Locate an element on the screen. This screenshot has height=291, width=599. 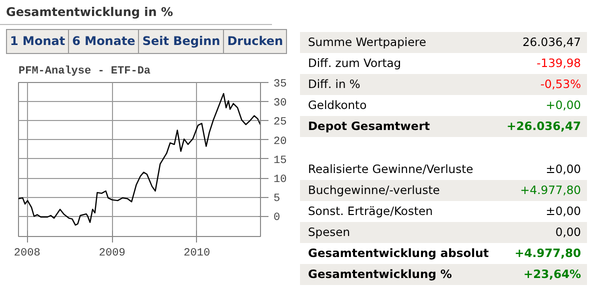
y-tick-label: 35 is located at coordinates (280, 84).